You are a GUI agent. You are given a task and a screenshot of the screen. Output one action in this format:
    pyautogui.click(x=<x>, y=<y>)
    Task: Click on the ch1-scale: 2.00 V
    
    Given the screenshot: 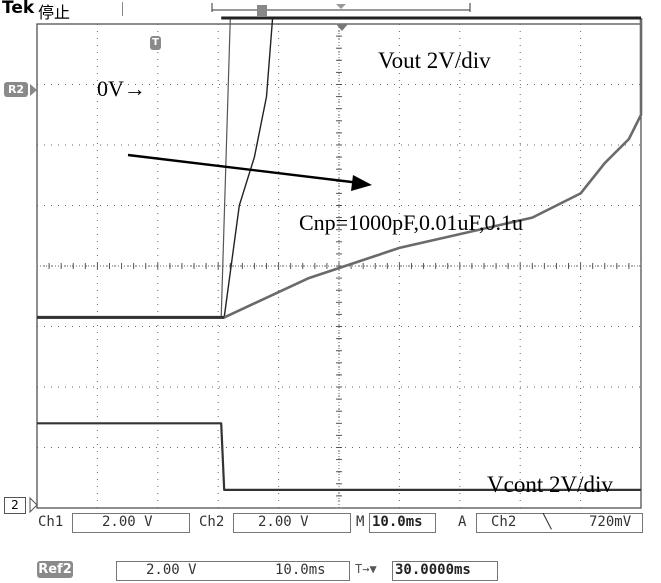 What is the action you would take?
    pyautogui.click(x=127, y=522)
    